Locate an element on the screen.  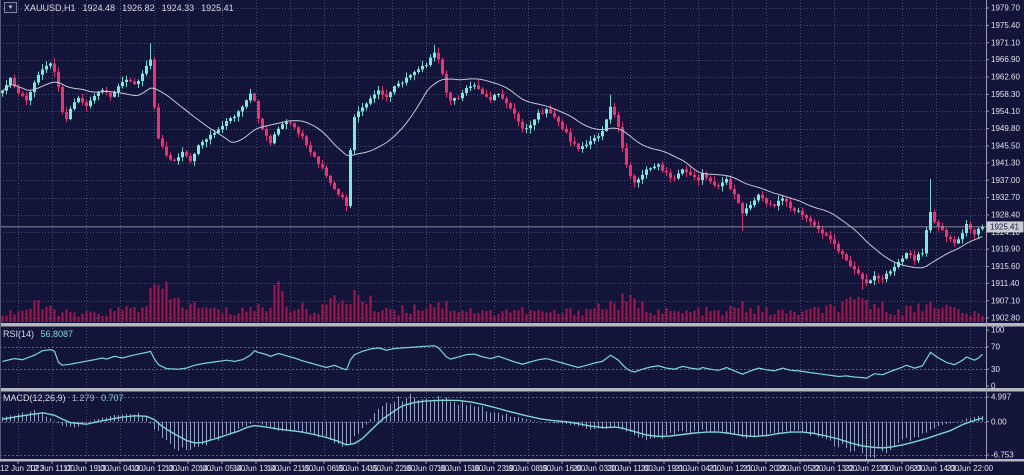
macd-axis: 4.997 0.00 -6.753 is located at coordinates (1000, 426).